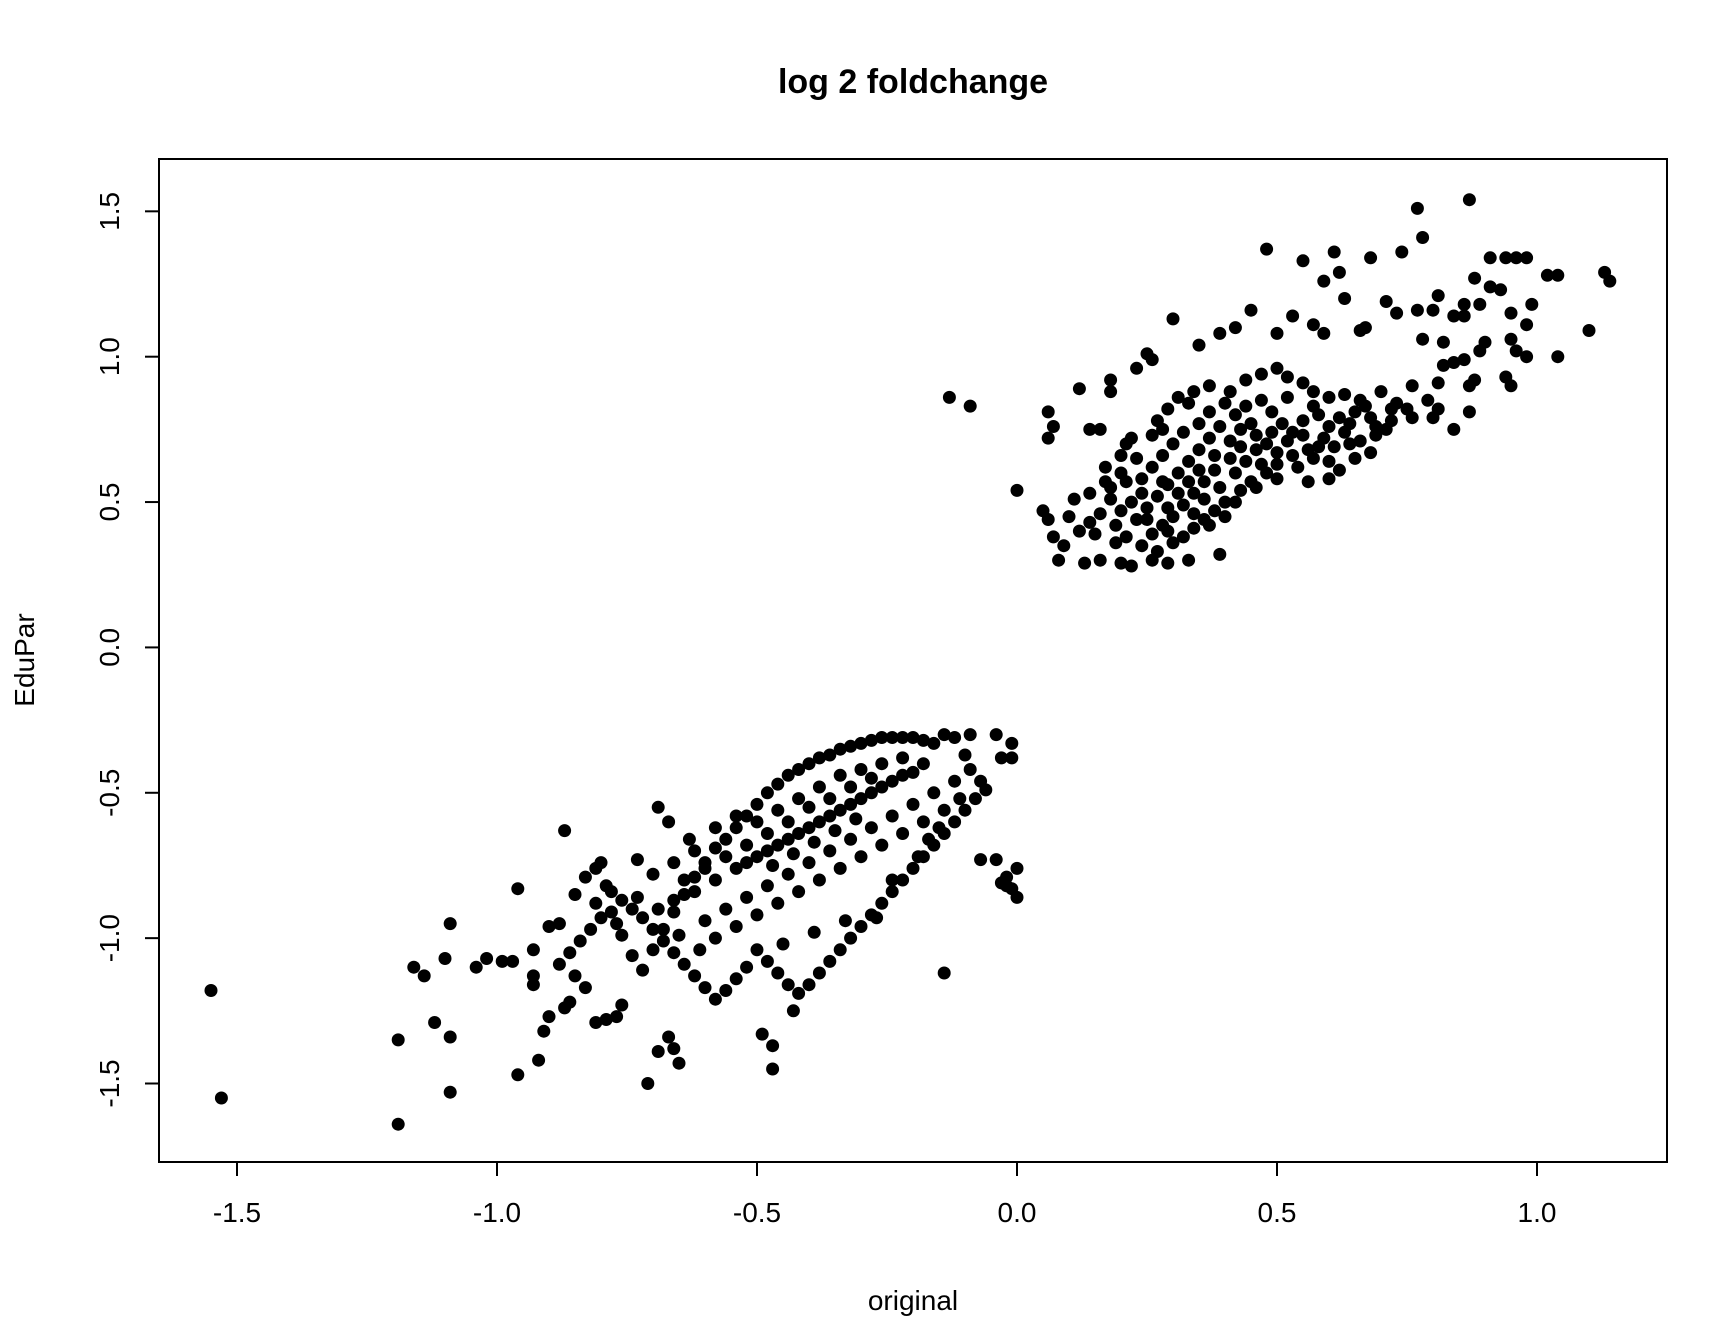 This screenshot has width=1728, height=1344. Describe the element at coordinates (884, 1194) in the screenshot. I see `x-axis: -1.5 -1.0 -0.5 0.0 0.5 1.0` at that location.